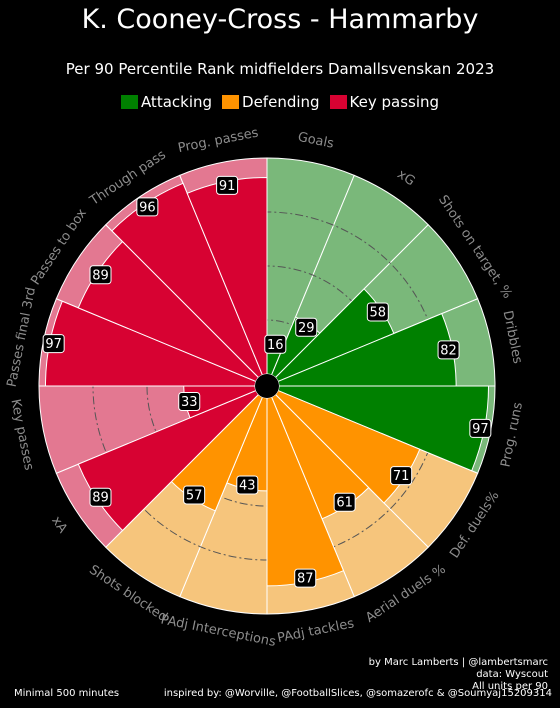  I want to click on legend: Attacking Defending Key passing, so click(280, 102).